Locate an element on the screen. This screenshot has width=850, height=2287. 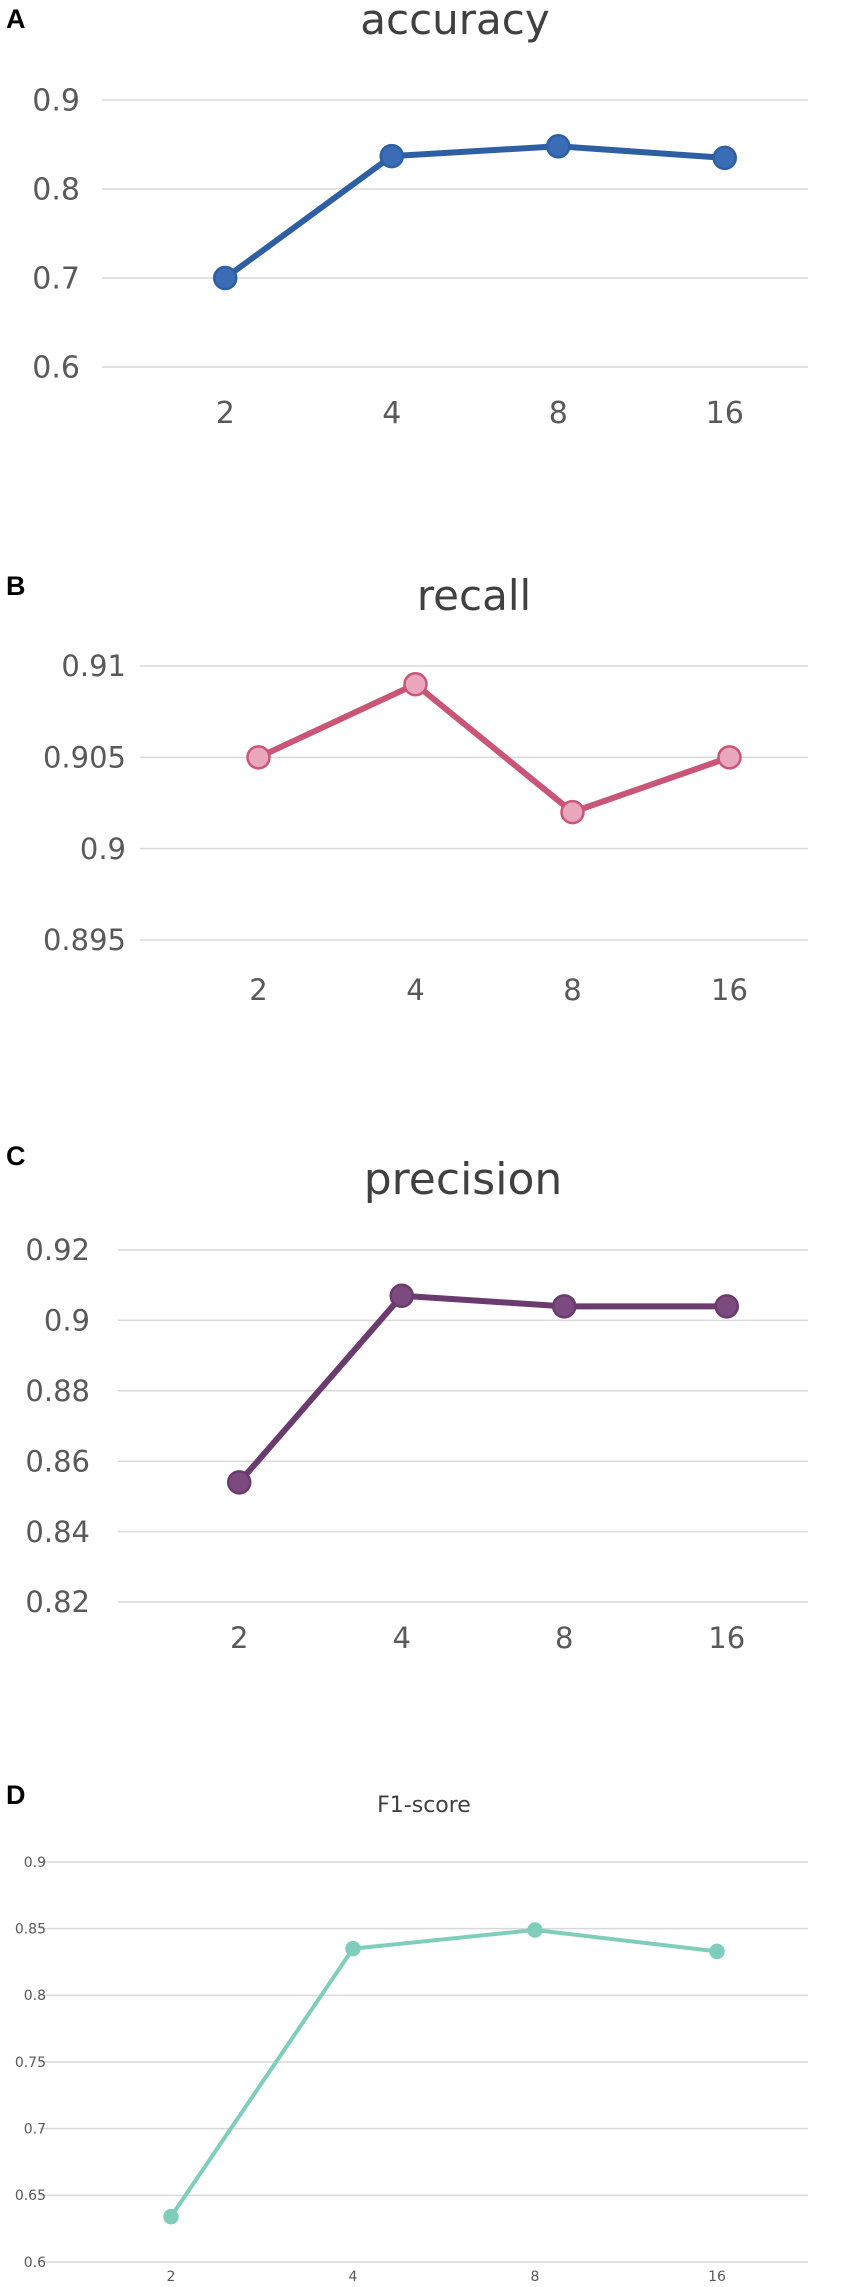
chart-title: F1-score is located at coordinates (424, 1805).